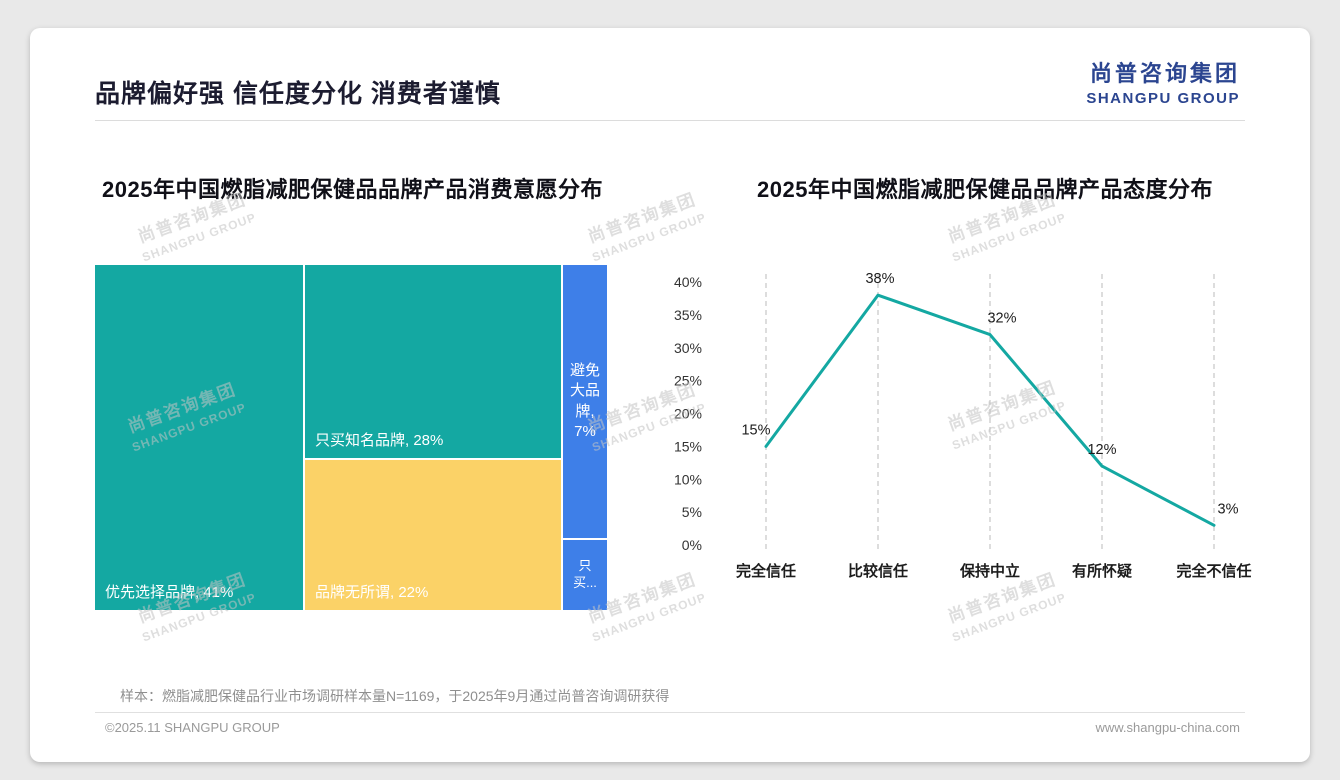 The height and width of the screenshot is (780, 1340). I want to click on x-axis-category-label: 完全信任, so click(766, 571).